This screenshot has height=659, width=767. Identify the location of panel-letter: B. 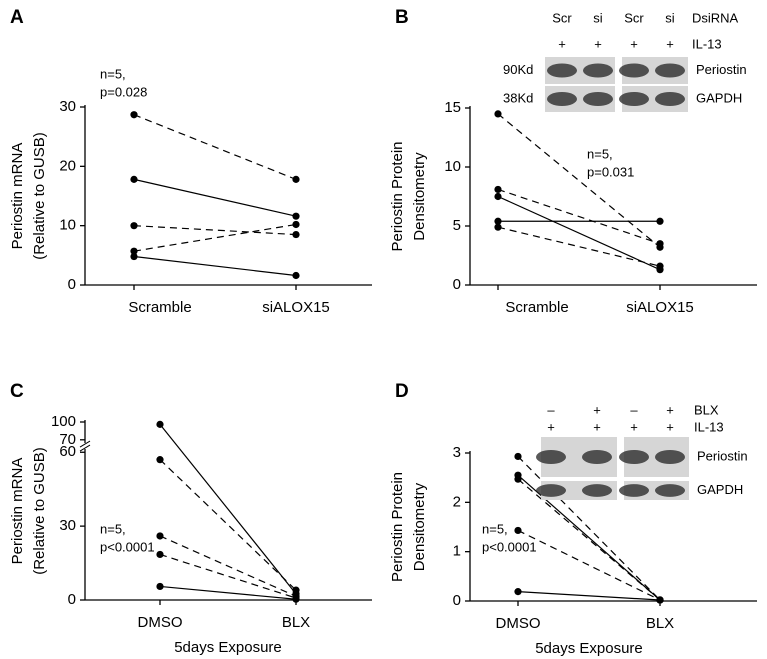
(402, 17).